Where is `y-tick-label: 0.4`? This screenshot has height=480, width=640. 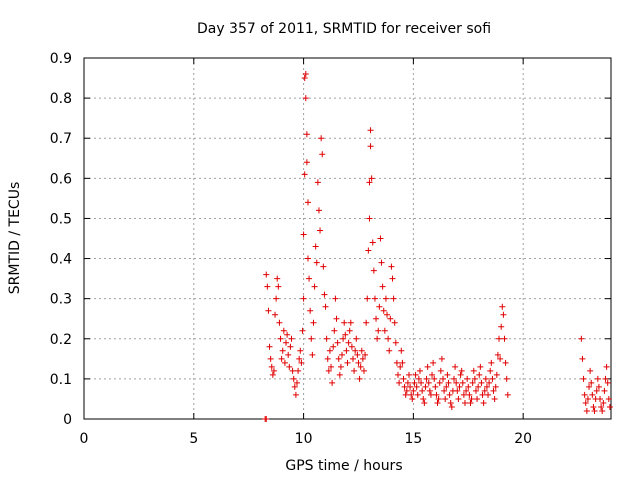 y-tick-label: 0.4 is located at coordinates (61, 260).